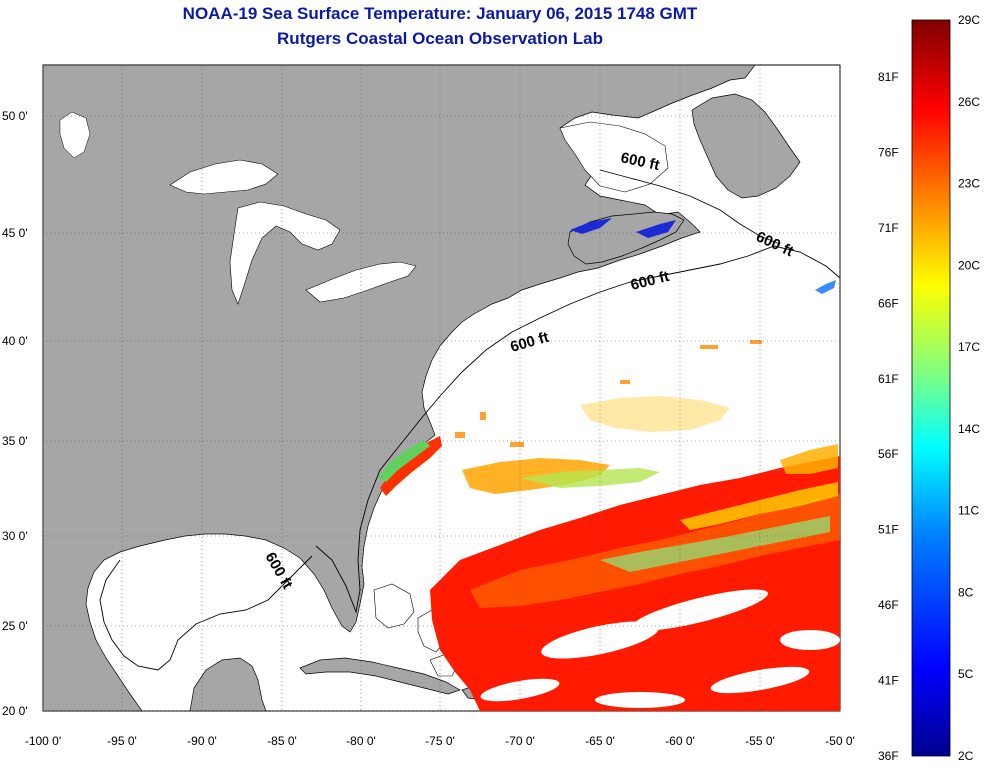 Image resolution: width=984 pixels, height=770 pixels. I want to click on land-newfoundland, so click(746, 146).